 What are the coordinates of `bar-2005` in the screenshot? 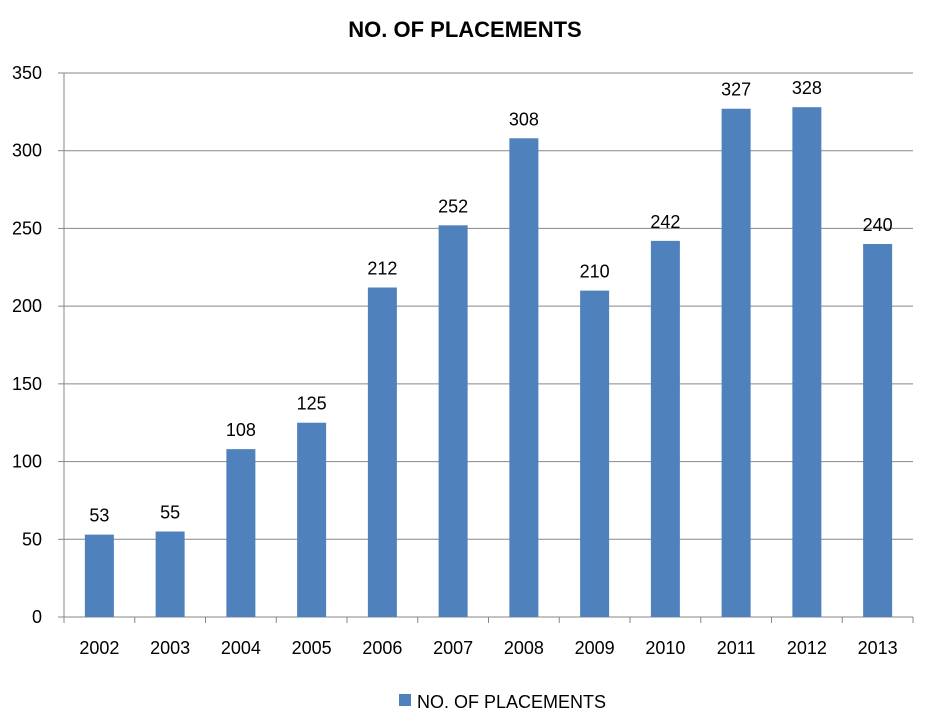 It's located at (312, 519).